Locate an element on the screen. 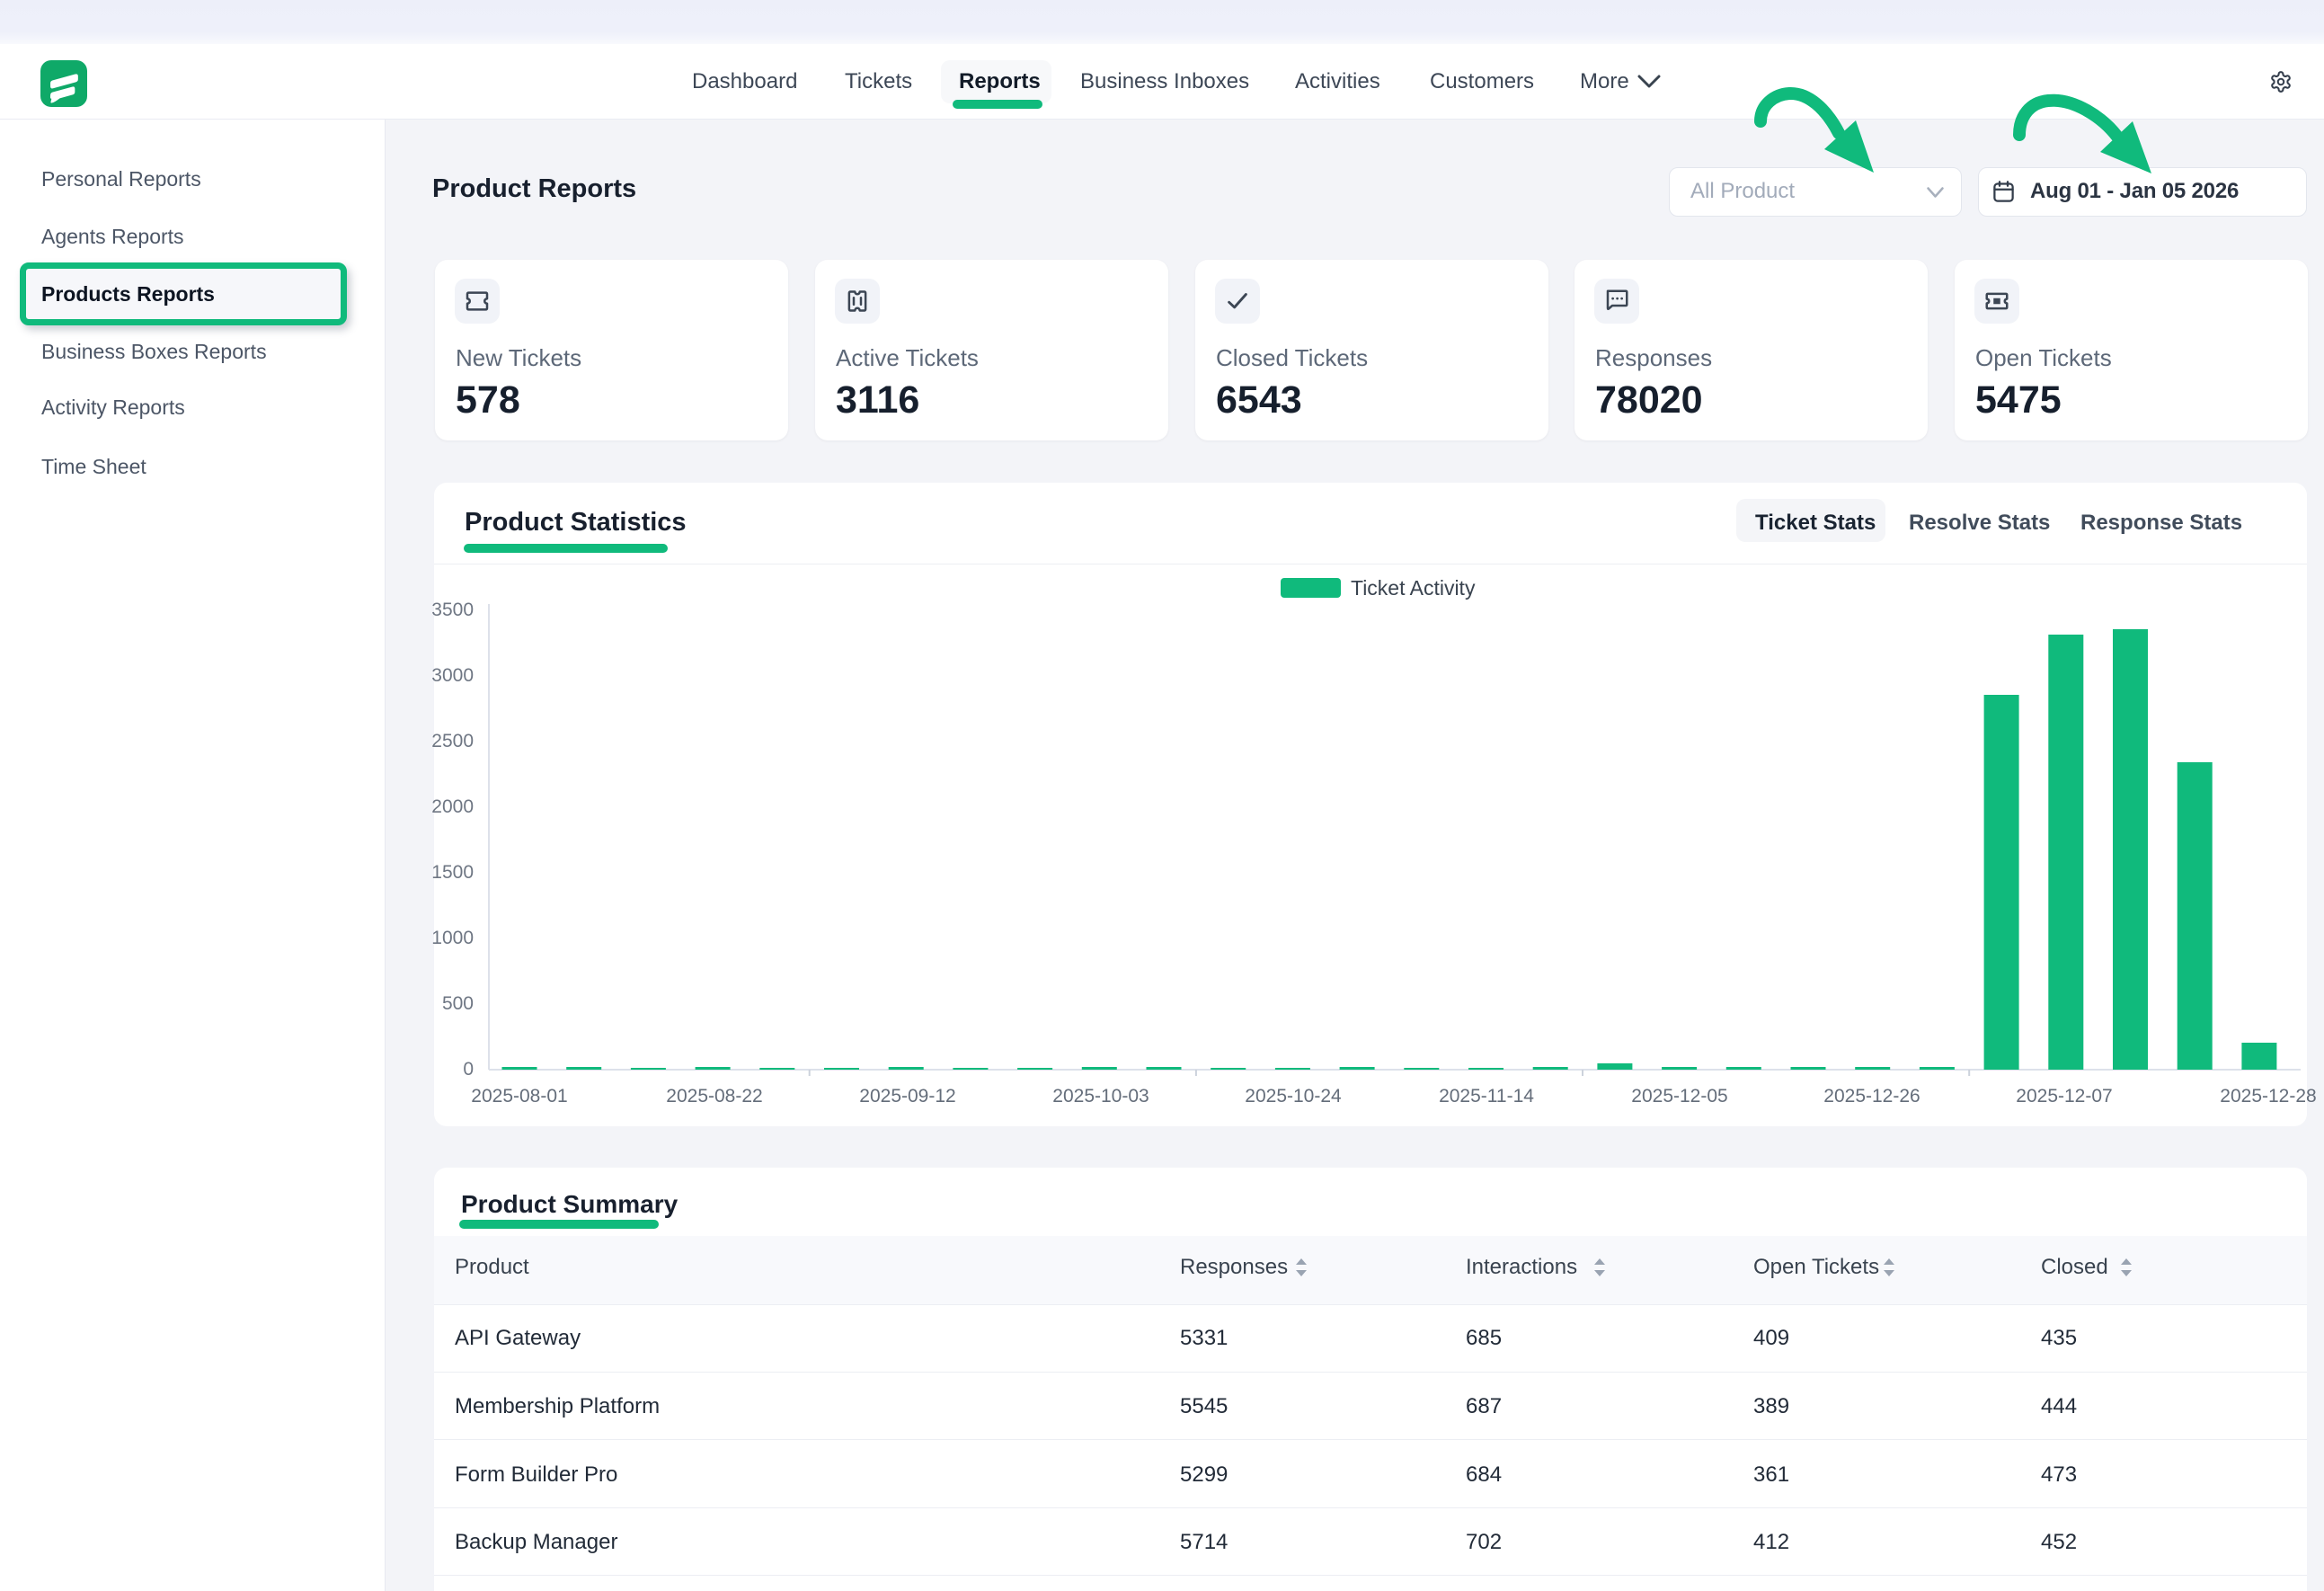  svg-text: Ticket Activity is located at coordinates (1413, 588).